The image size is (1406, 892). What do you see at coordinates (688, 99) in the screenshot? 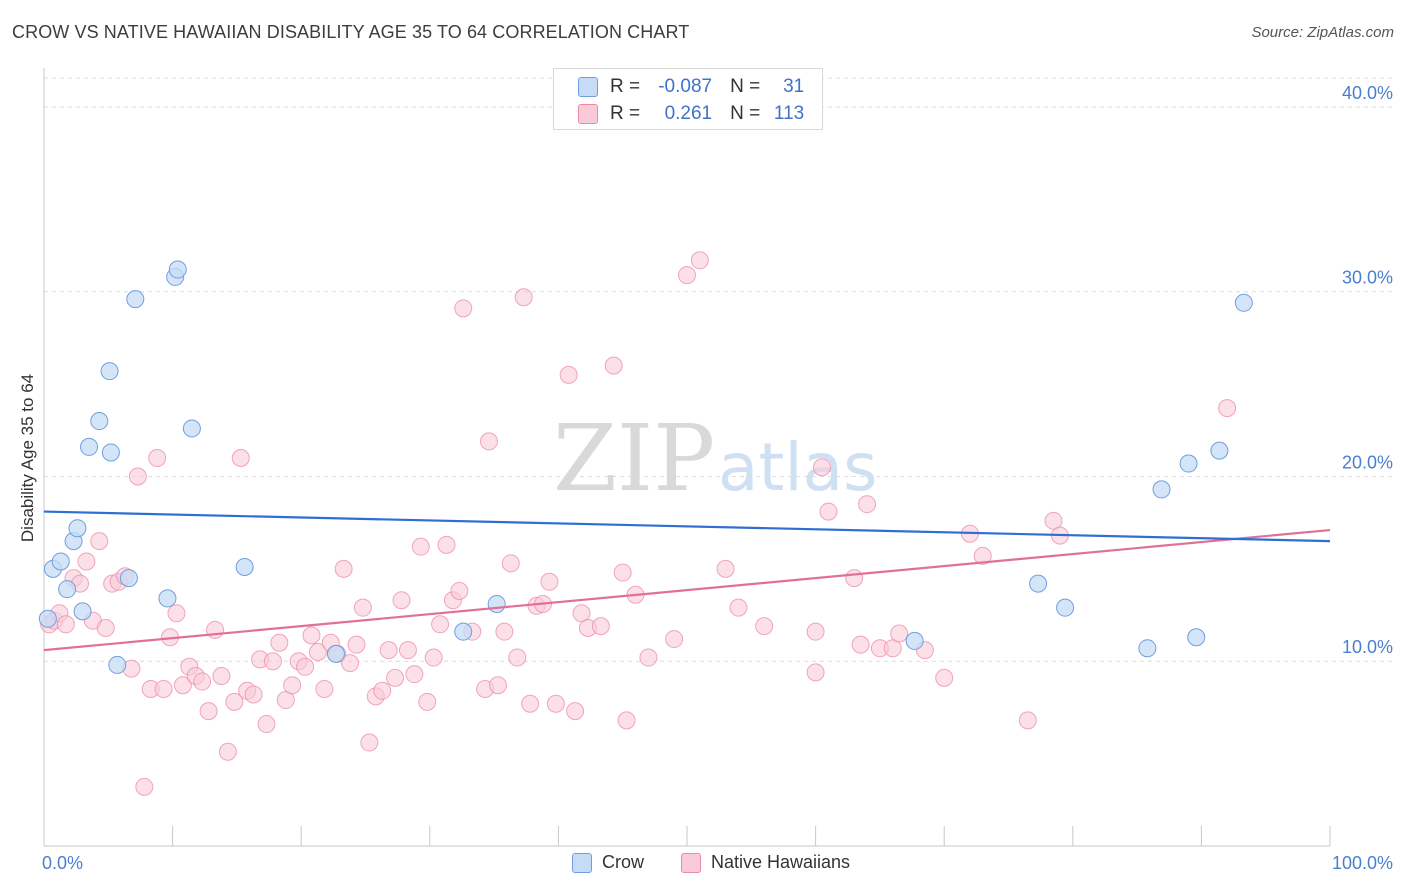
I see `correlation-legend: R = -0.087 N = 31 R = 0.261 N = 113` at bounding box center [688, 99].